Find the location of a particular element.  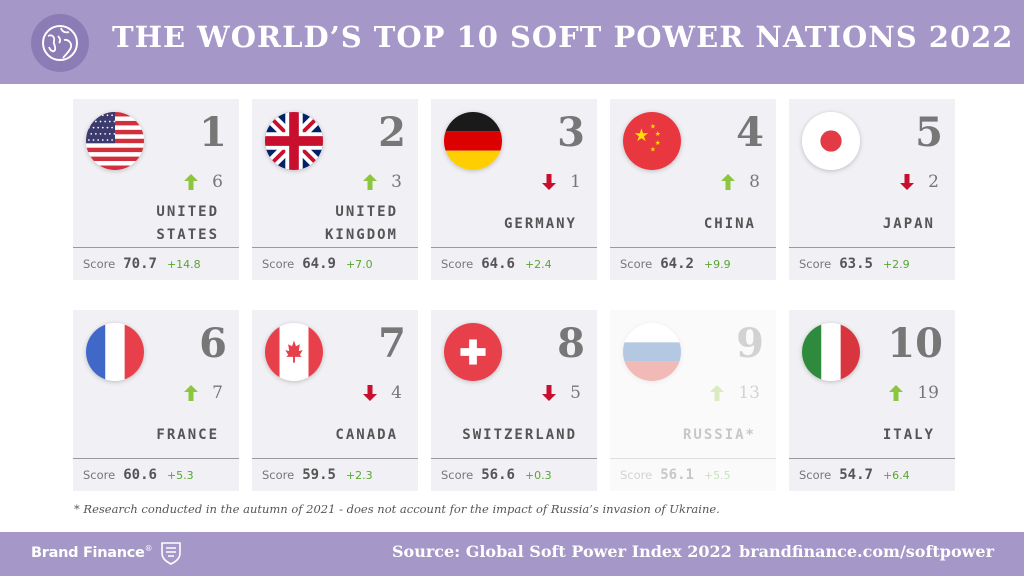

italy-flag-icon is located at coordinates (831, 352).